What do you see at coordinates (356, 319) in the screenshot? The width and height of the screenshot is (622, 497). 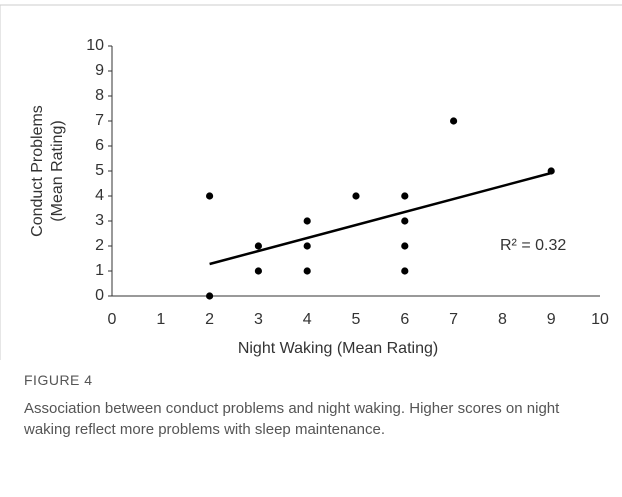 I see `x-tick-label: 5` at bounding box center [356, 319].